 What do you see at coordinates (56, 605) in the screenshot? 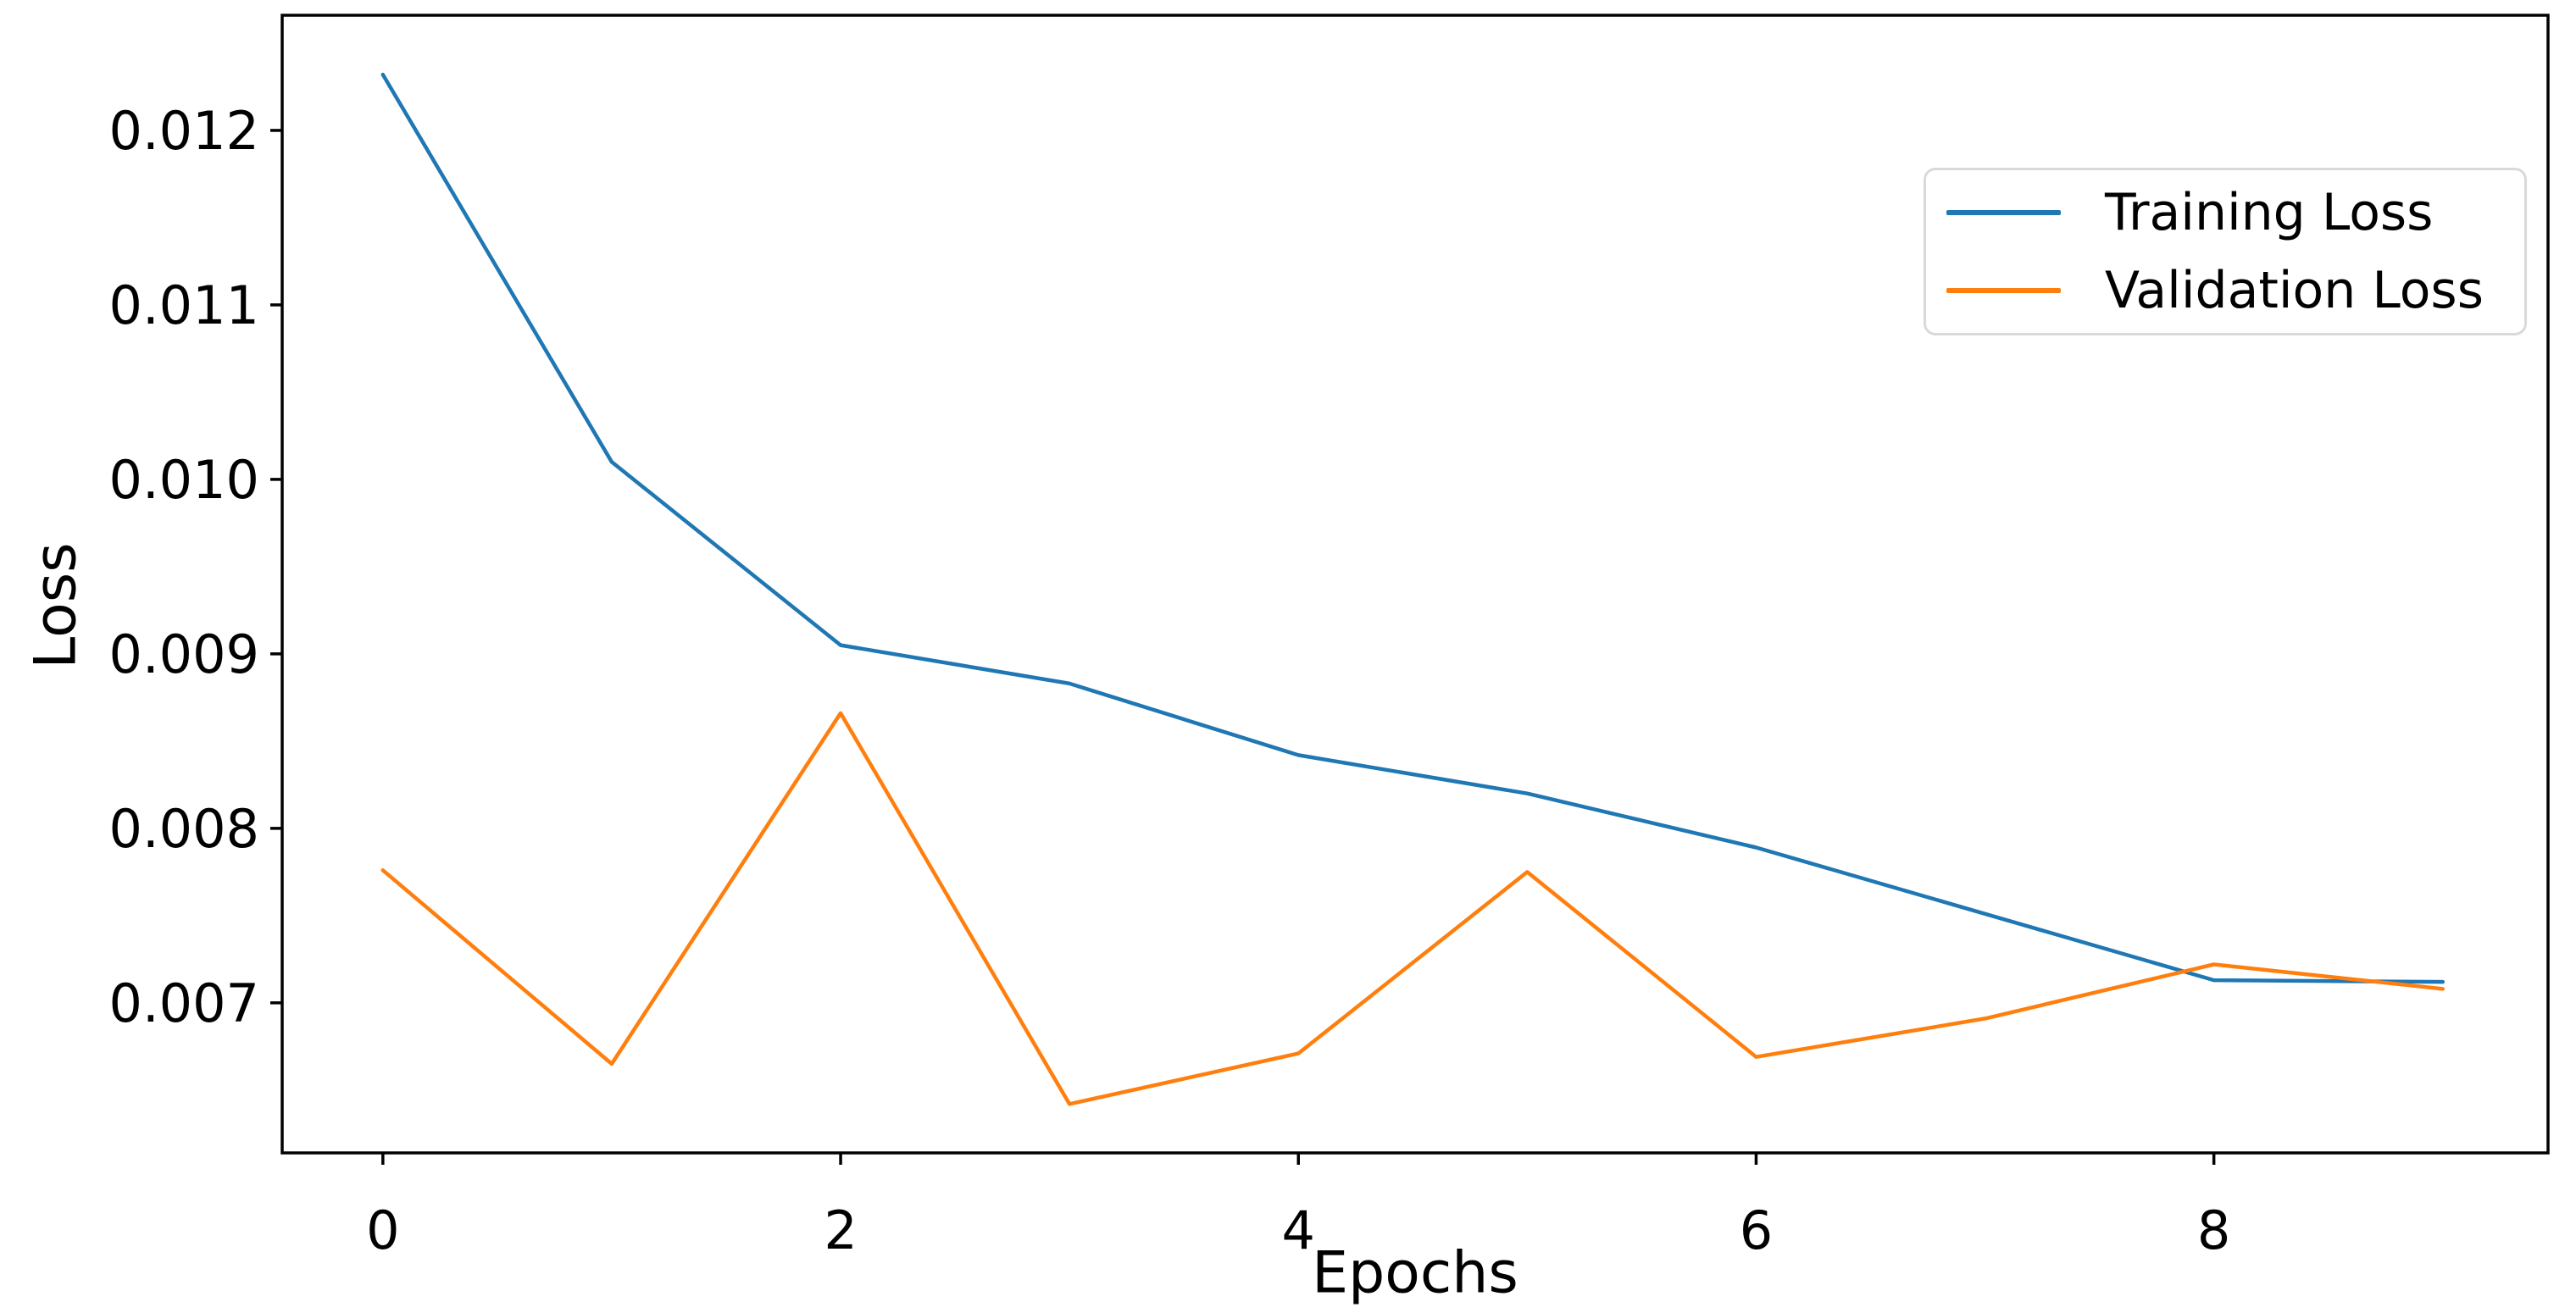
I see `y-axis-label: Loss` at bounding box center [56, 605].